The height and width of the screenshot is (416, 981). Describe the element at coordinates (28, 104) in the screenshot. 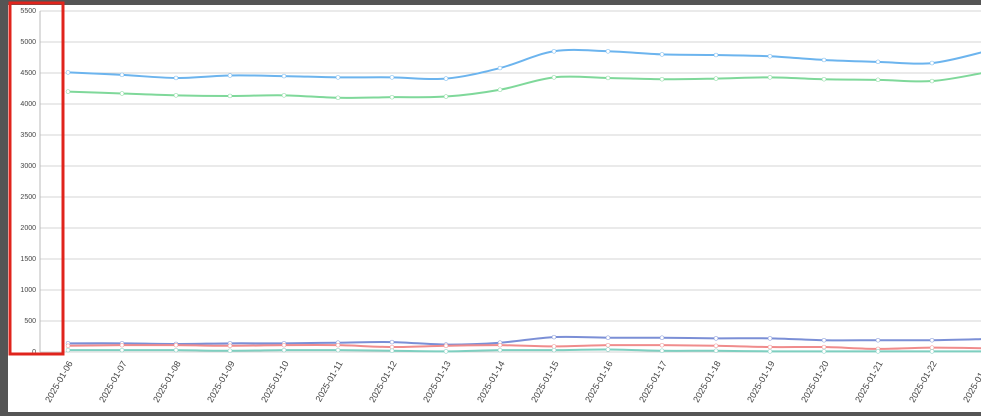

I see `y-tick-label: 4000` at that location.